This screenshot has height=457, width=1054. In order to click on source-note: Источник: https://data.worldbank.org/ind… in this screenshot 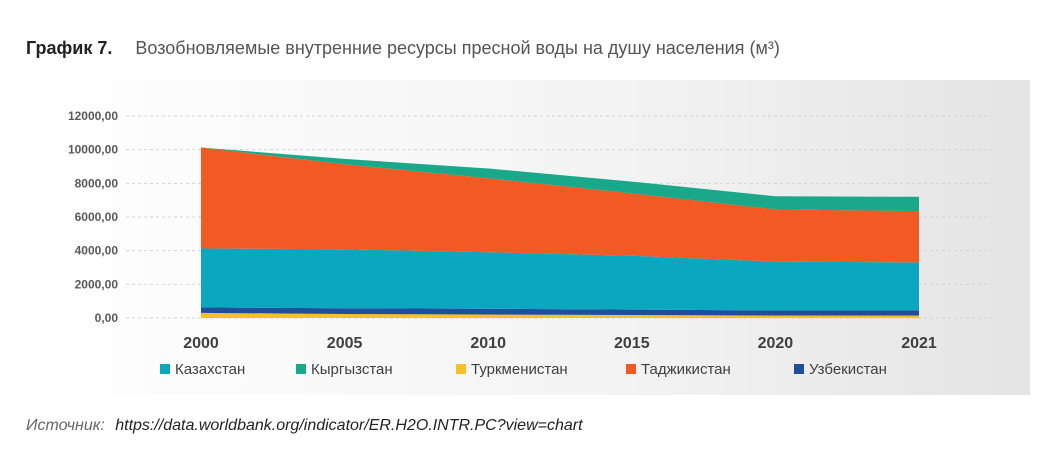, I will do `click(304, 426)`.